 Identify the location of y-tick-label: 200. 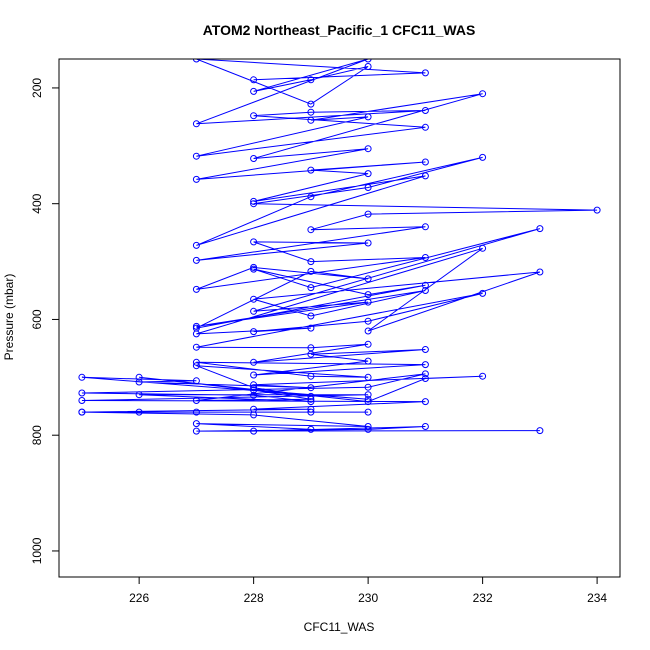
(37, 88).